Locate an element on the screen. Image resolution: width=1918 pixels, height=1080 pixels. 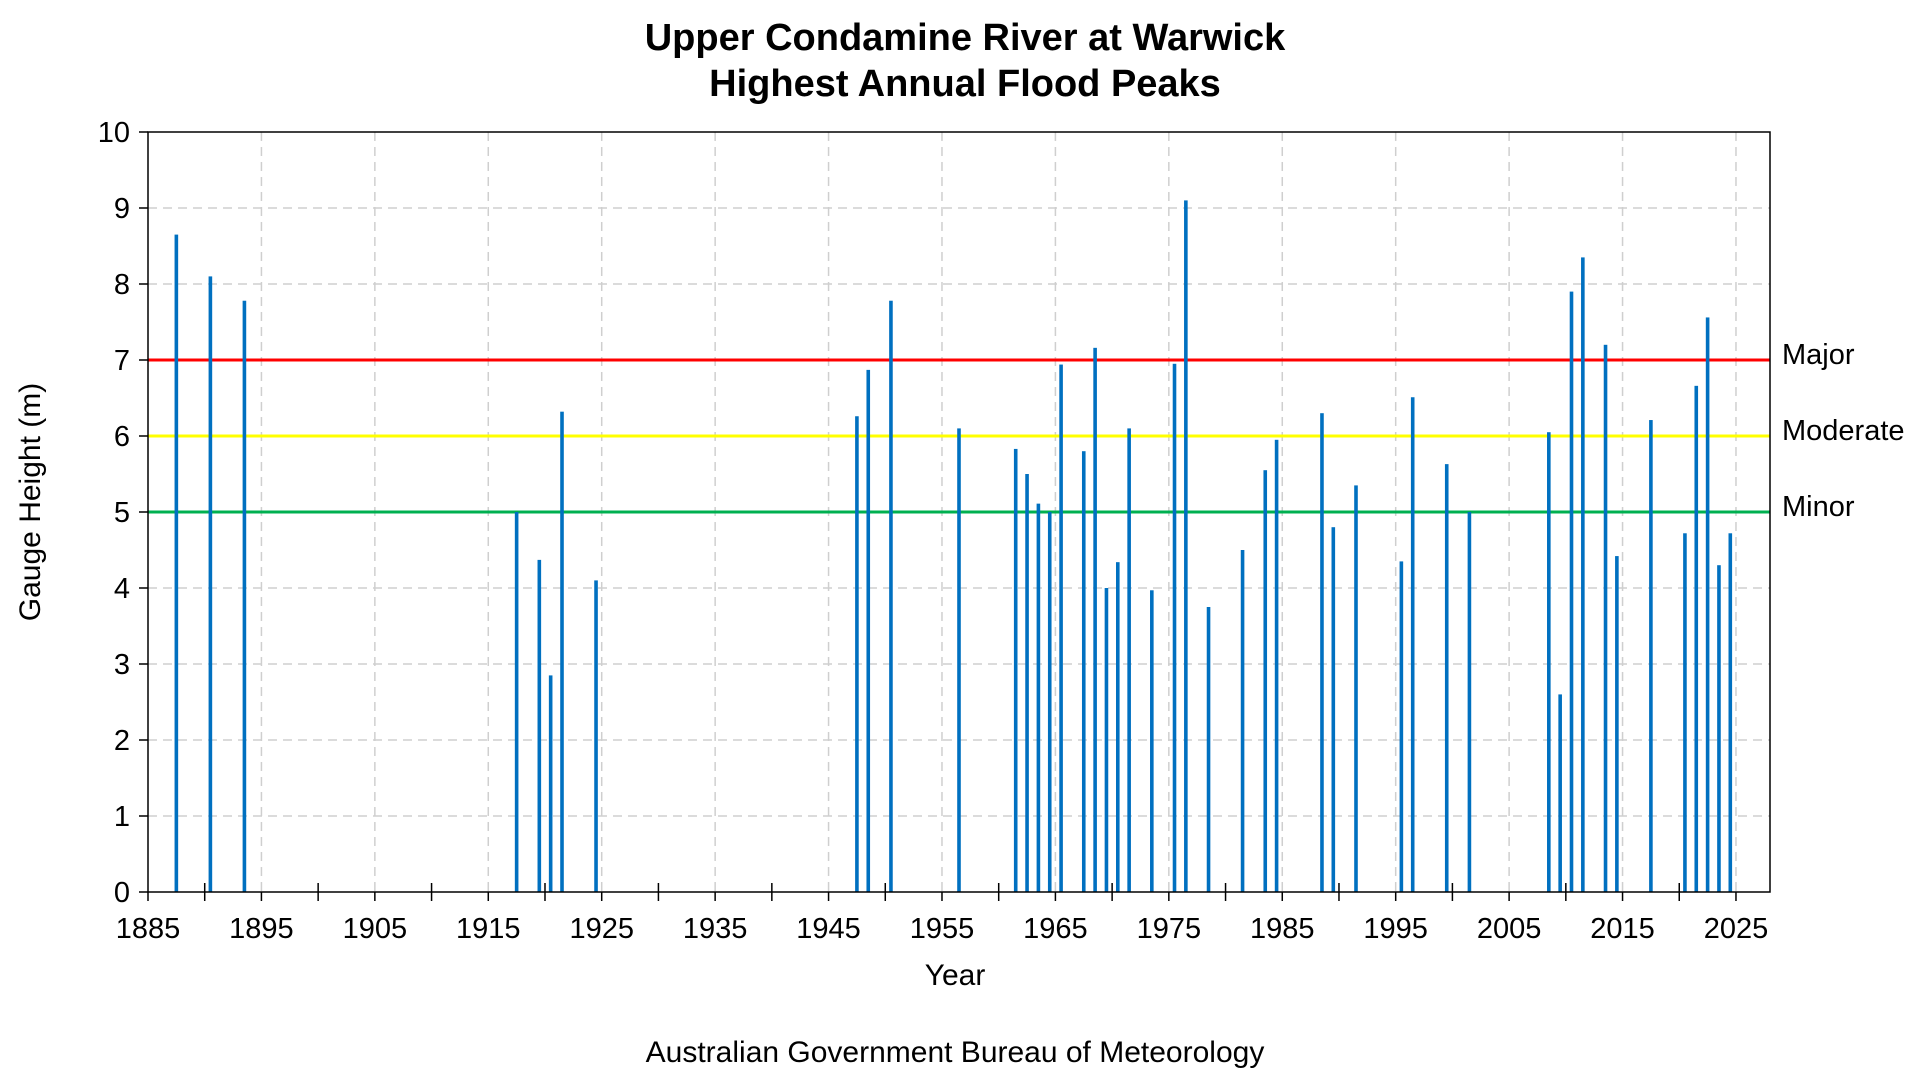
y-tick-label: 4 is located at coordinates (122, 589).